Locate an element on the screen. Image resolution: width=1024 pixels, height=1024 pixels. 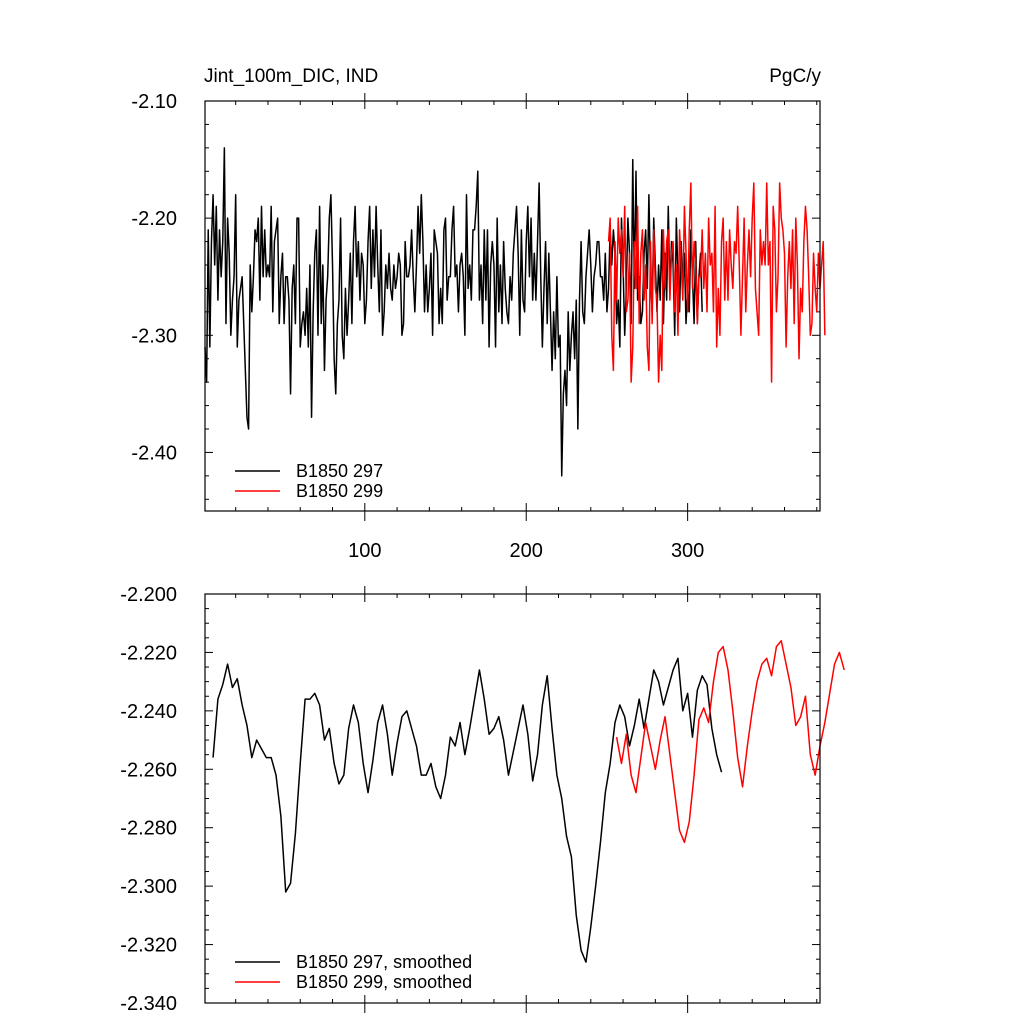
bottom-ytick-label: -2.200 is located at coordinates (148, 595).